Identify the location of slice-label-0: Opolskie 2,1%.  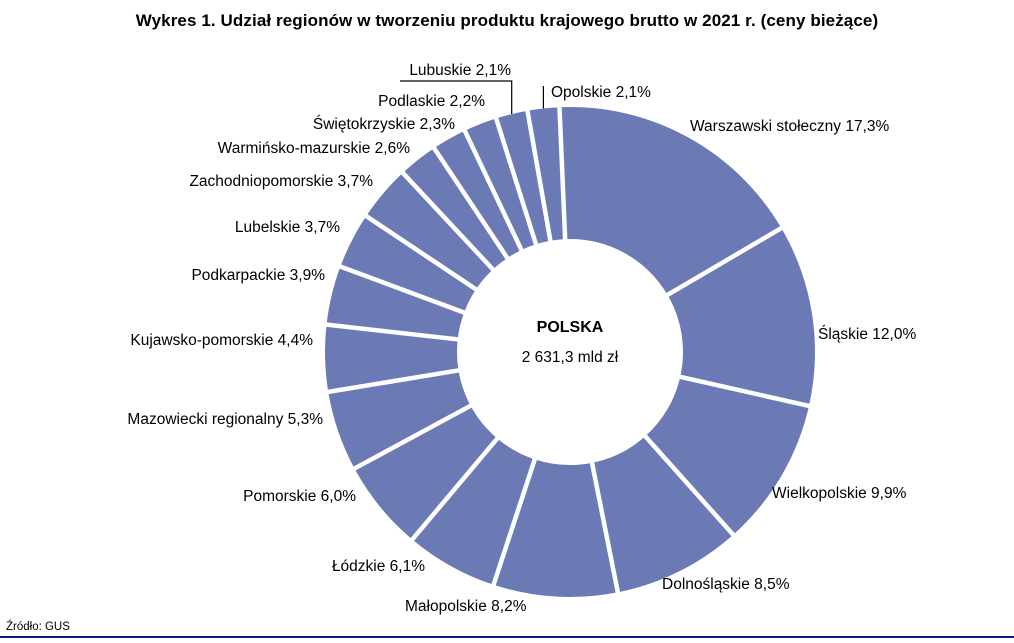
(601, 92).